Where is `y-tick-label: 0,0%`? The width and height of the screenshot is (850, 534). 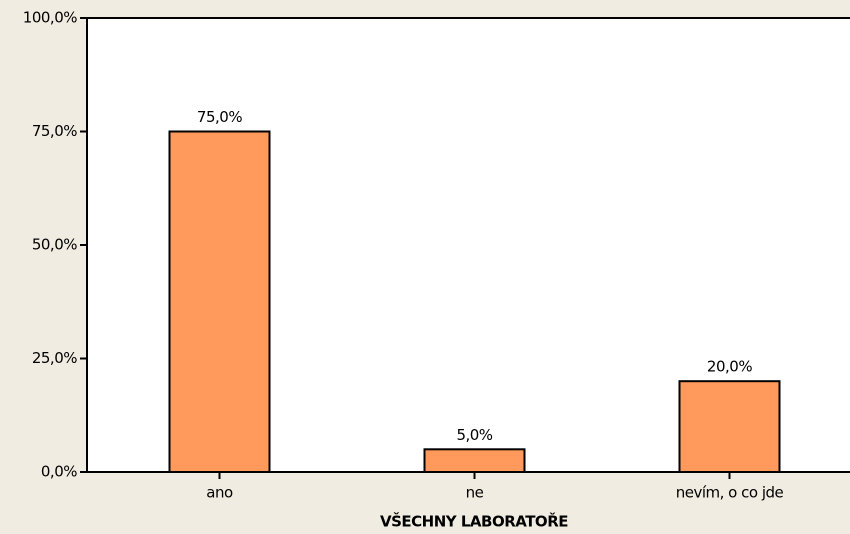
y-tick-label: 0,0% is located at coordinates (59, 472).